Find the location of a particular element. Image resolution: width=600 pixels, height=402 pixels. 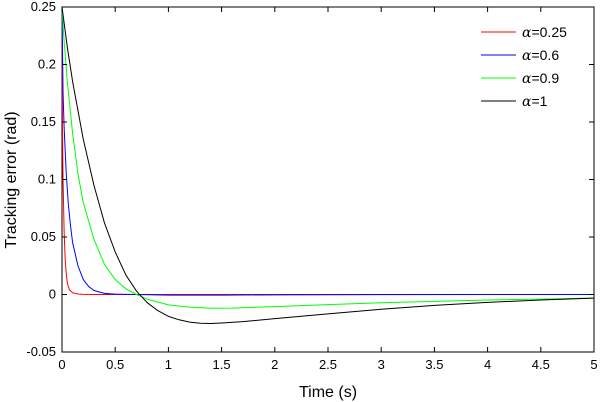

y-tick-label: 0.05 is located at coordinates (43, 236).